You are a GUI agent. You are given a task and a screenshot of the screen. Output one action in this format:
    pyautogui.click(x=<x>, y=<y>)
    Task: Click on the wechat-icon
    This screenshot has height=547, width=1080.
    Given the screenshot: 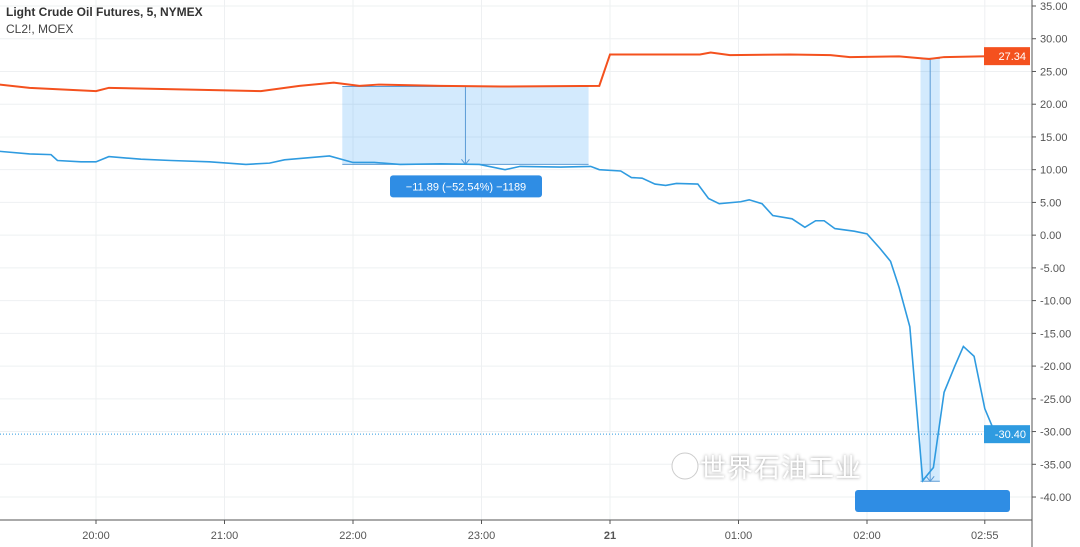 What is the action you would take?
    pyautogui.click(x=685, y=466)
    